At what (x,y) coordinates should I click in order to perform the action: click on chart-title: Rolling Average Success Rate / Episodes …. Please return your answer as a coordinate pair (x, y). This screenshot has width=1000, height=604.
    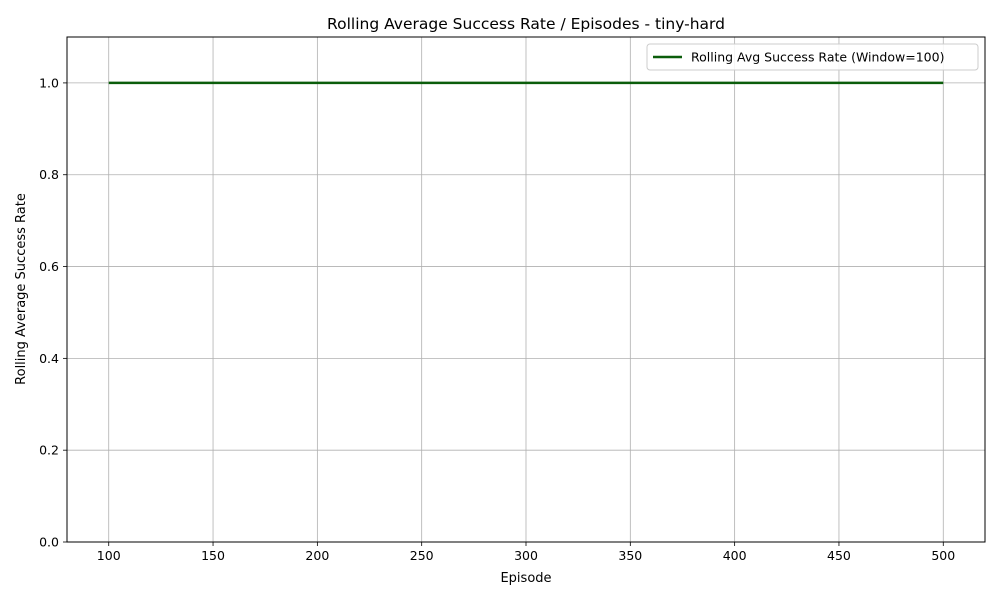
    Looking at the image, I should click on (526, 24).